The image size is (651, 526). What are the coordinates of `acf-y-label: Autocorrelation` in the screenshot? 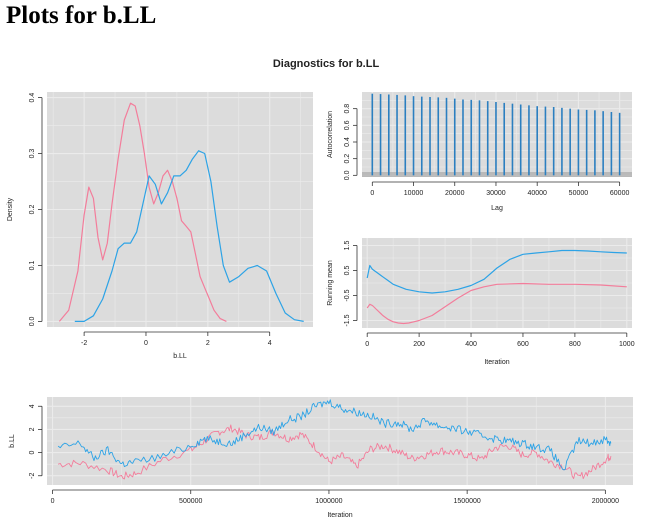 It's located at (330, 134).